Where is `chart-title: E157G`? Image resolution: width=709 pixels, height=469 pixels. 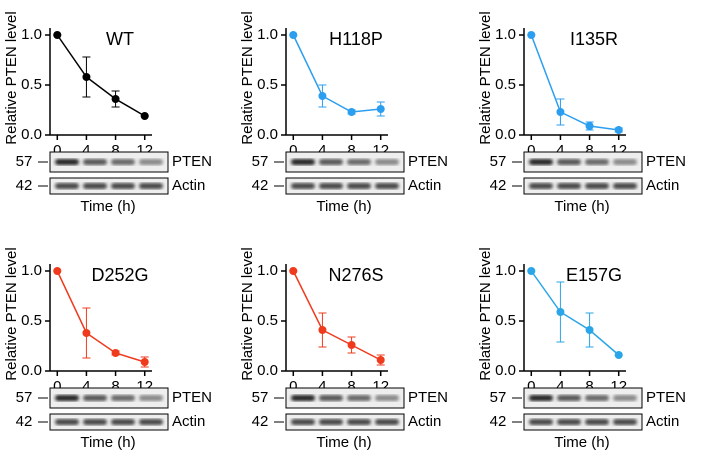
chart-title: E157G is located at coordinates (594, 275).